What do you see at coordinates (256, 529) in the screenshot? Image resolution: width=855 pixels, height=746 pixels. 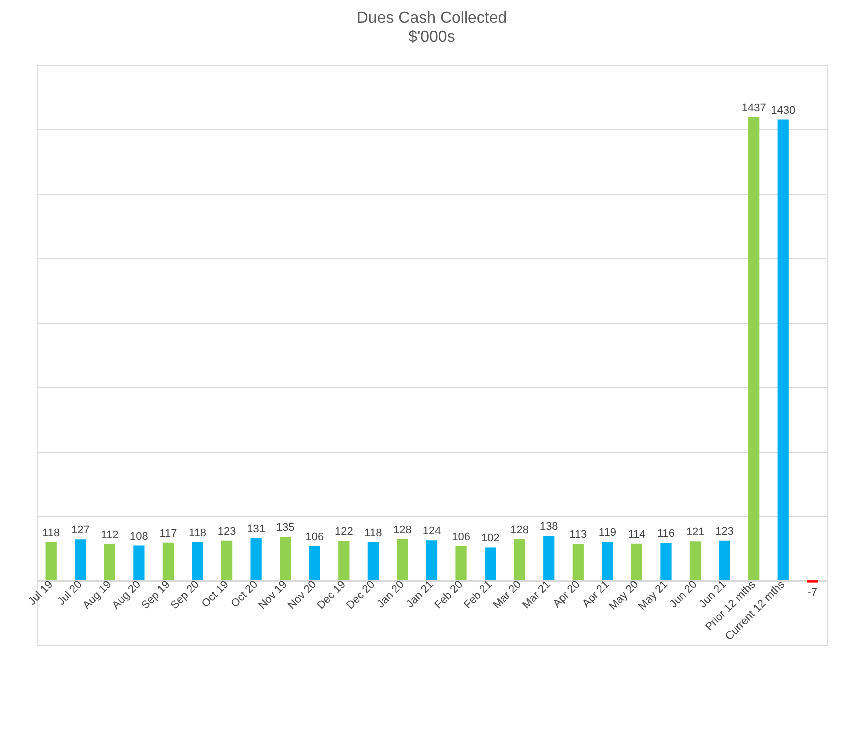 I see `data-label: 131` at bounding box center [256, 529].